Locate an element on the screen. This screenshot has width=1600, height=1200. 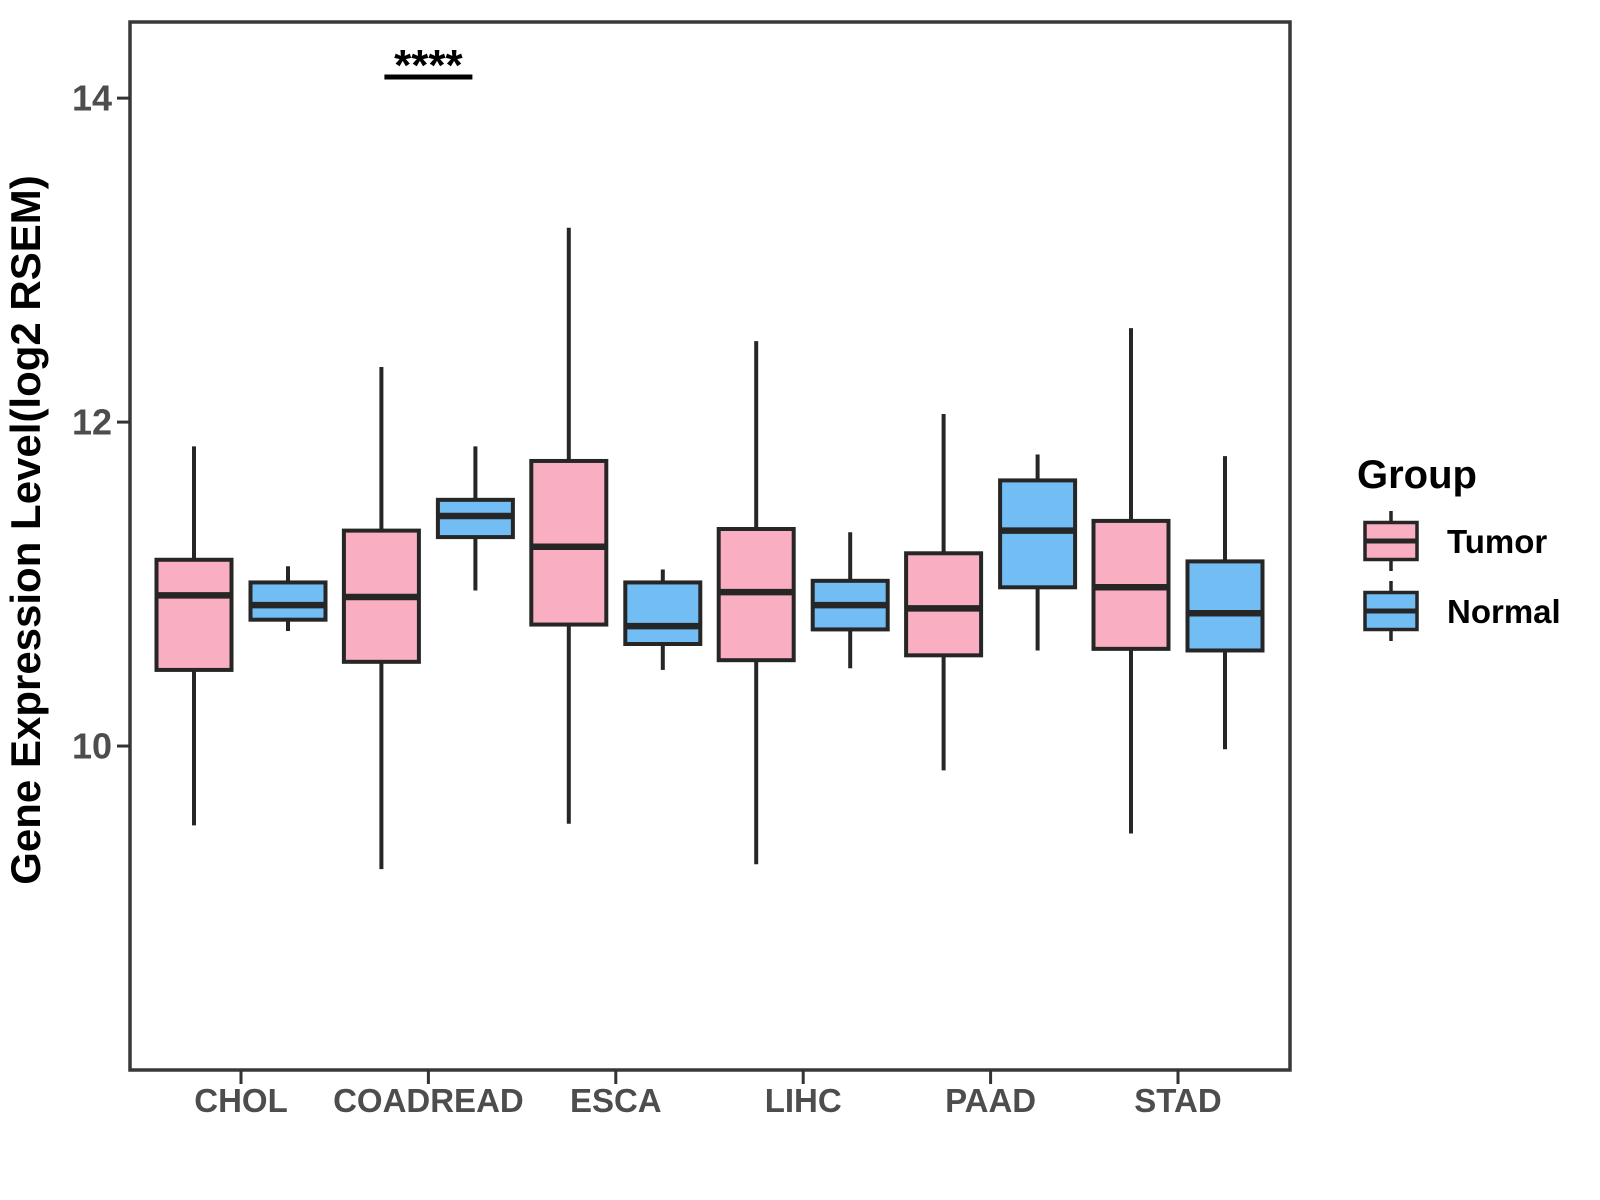
box-normal-lihc is located at coordinates (850, 600).